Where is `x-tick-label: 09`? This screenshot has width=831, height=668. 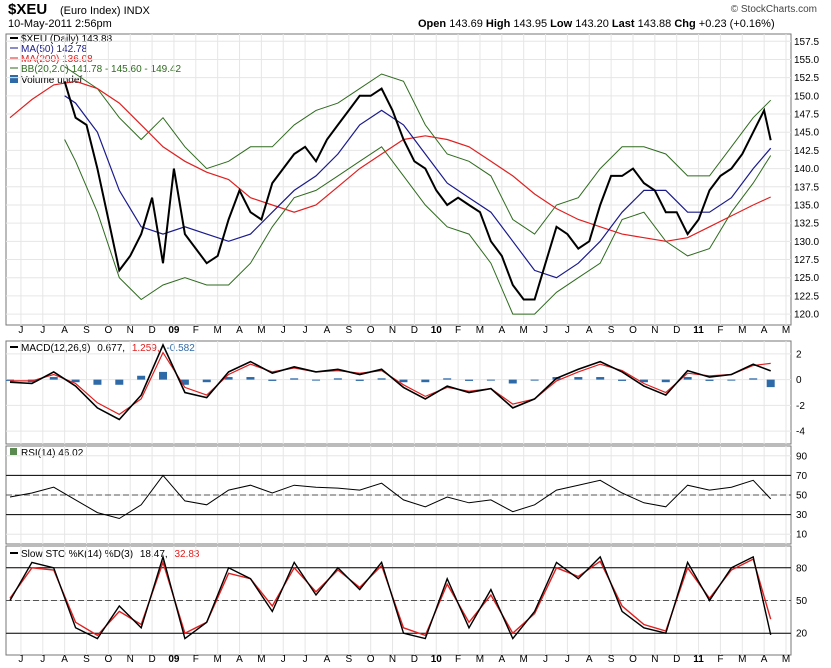
x-tick-label: 09 is located at coordinates (174, 330).